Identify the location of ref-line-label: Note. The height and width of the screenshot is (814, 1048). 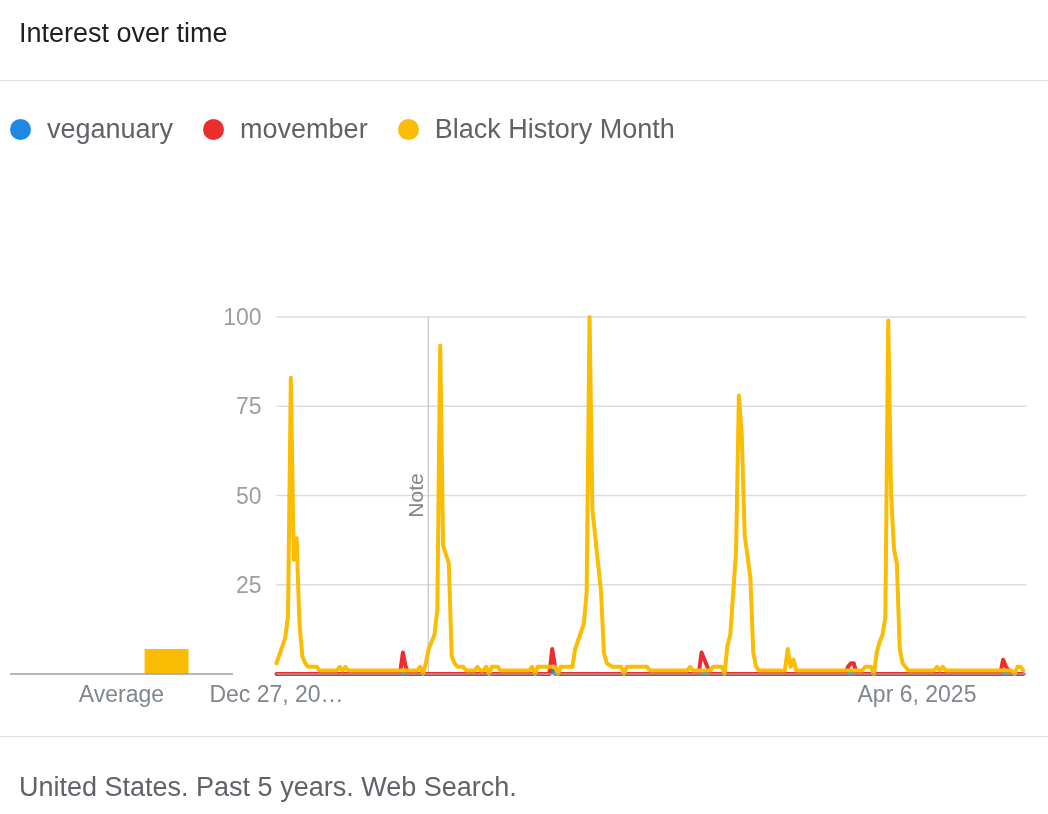
(415, 495).